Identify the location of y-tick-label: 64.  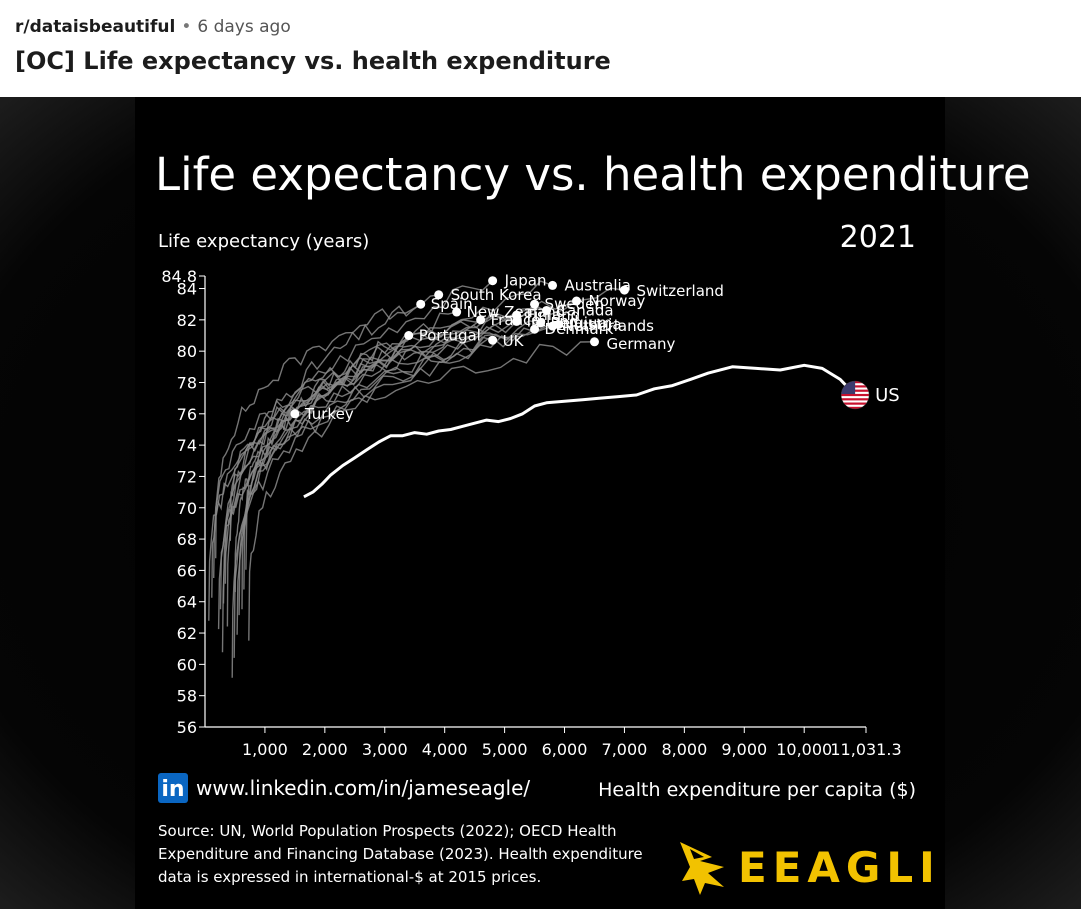
(187, 602).